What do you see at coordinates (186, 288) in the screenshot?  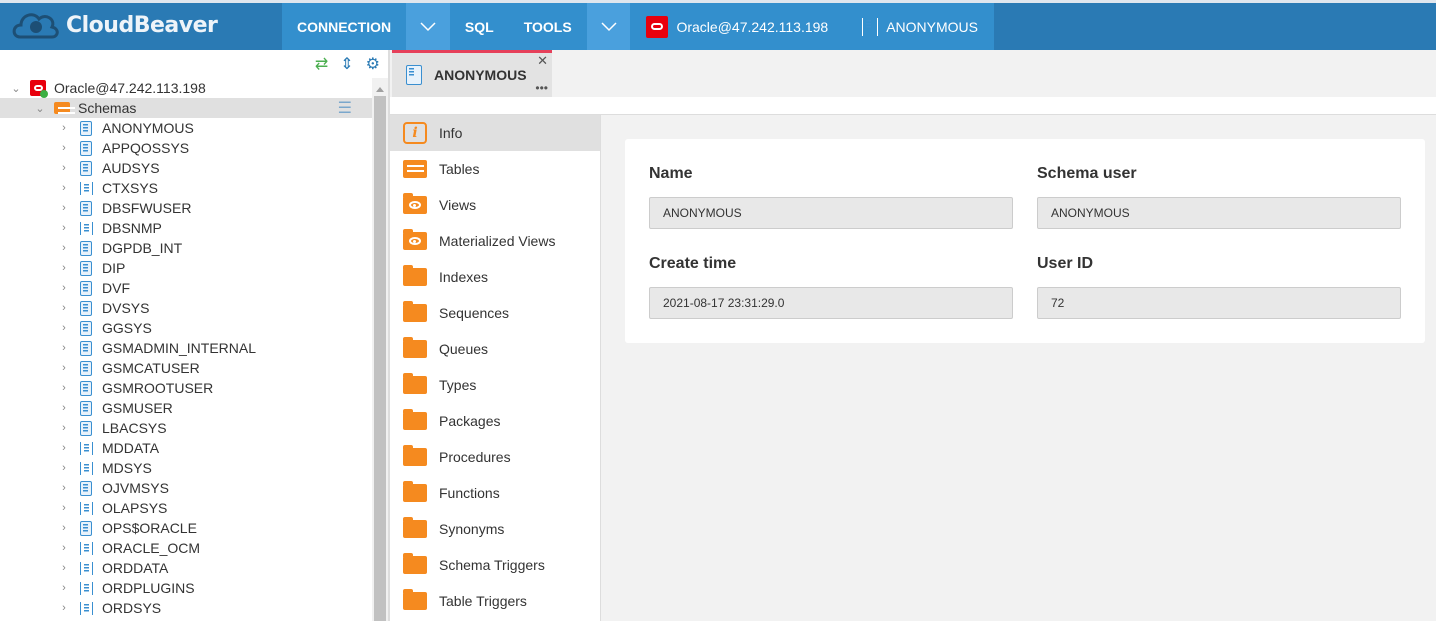 I see `tree-node-schema: › DVF` at bounding box center [186, 288].